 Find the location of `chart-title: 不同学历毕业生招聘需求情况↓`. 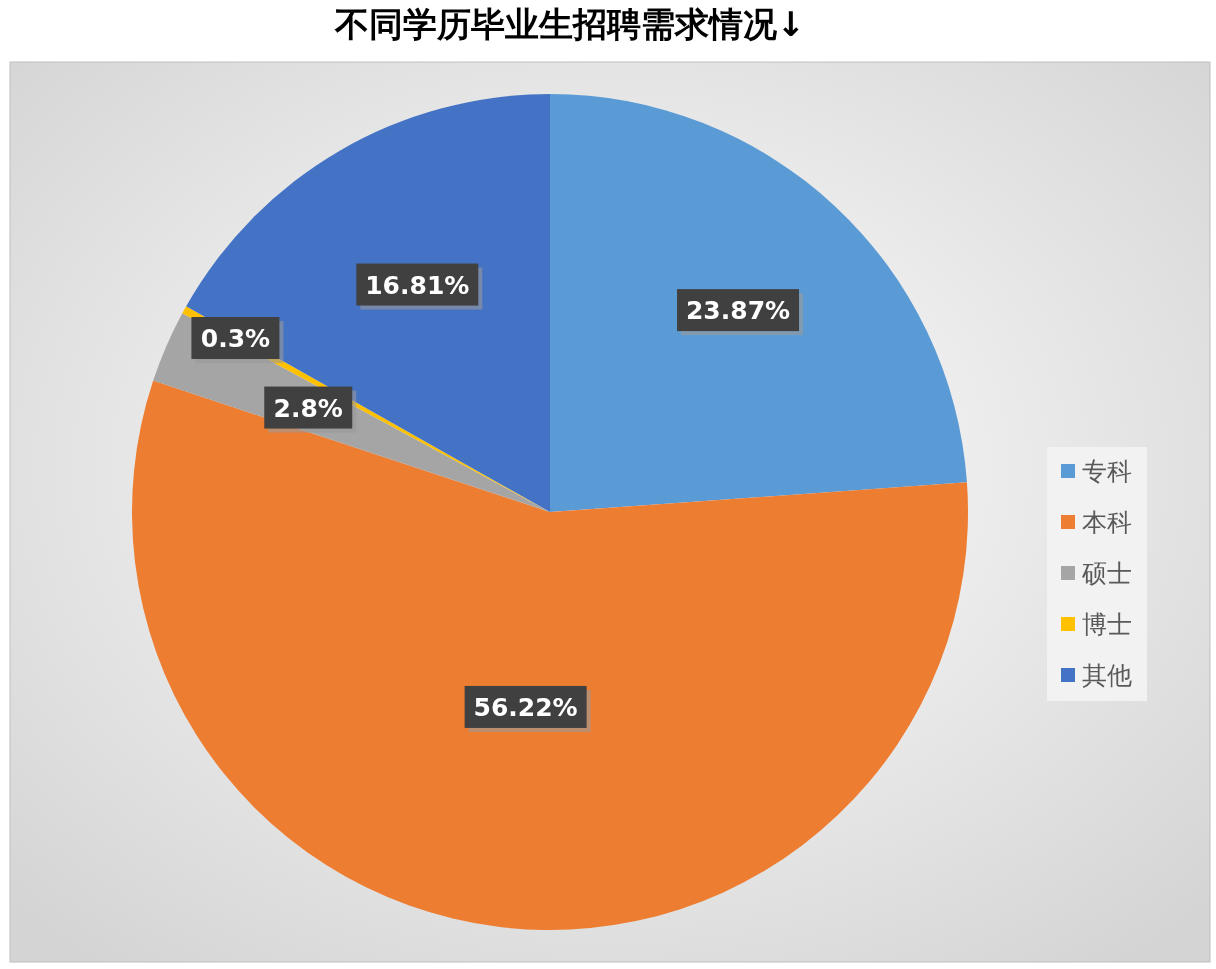

chart-title: 不同学历毕业生招聘需求情况↓ is located at coordinates (569, 24).